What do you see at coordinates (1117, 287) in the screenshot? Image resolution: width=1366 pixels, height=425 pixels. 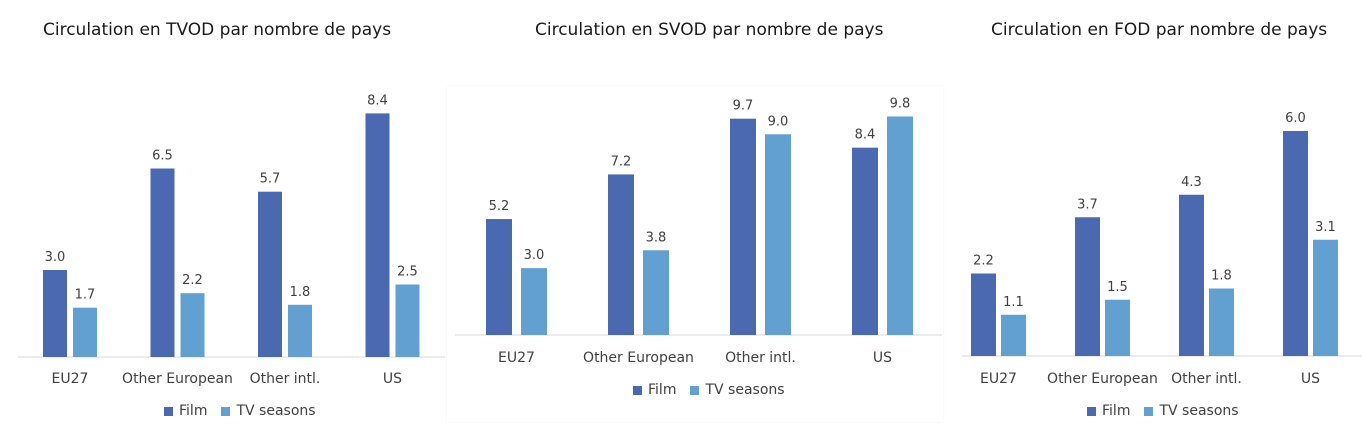 I see `data-label: 1.5` at bounding box center [1117, 287].